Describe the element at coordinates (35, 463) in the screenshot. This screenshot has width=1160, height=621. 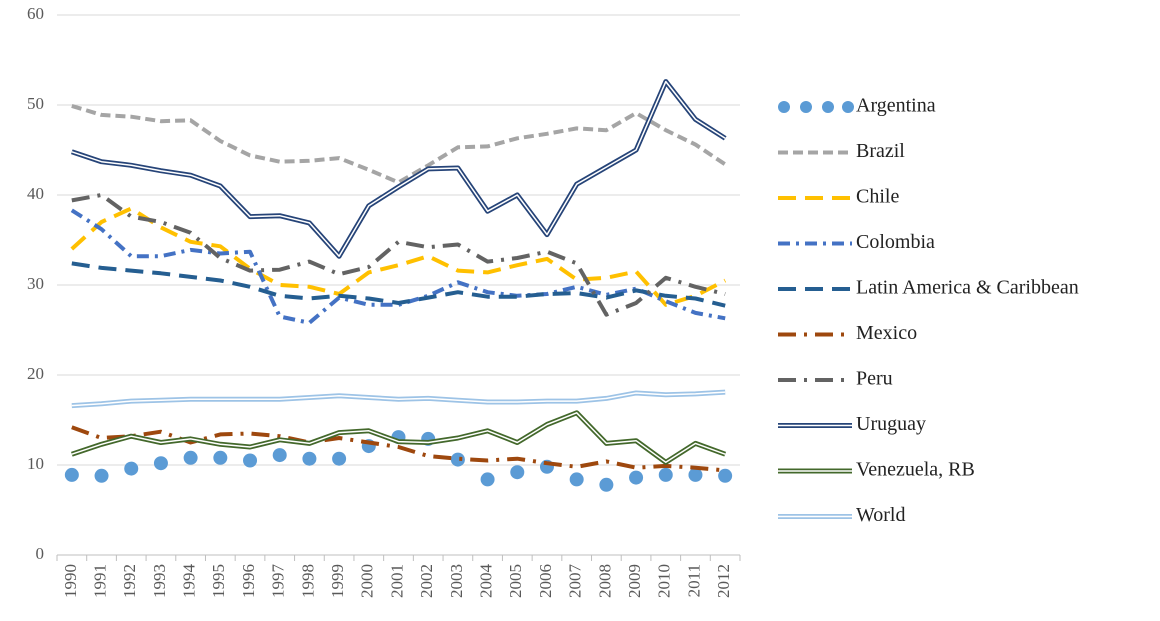
I see `y-tick-label: 10` at that location.